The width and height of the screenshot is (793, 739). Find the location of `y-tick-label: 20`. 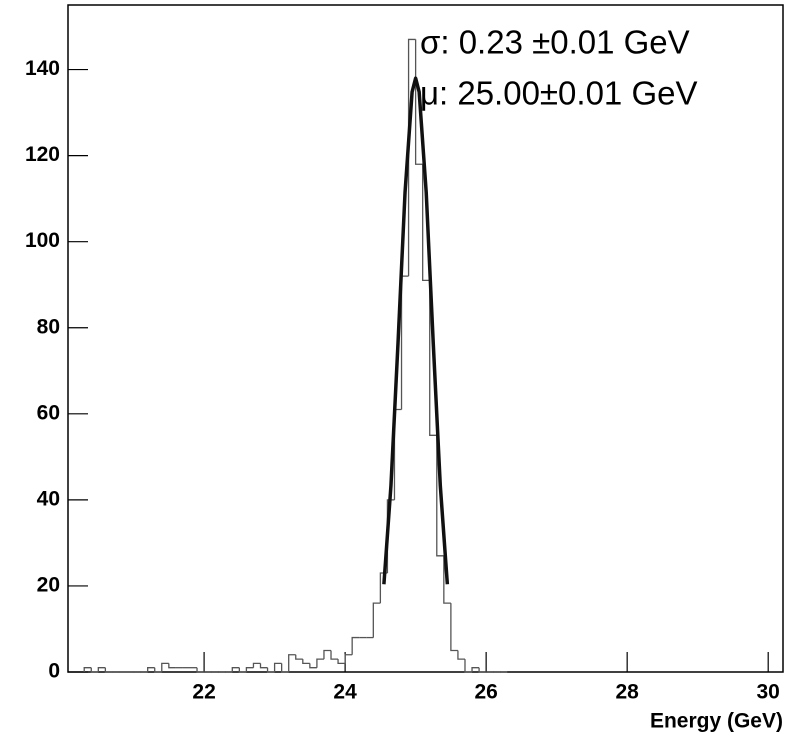

y-tick-label: 20 is located at coordinates (48, 584).